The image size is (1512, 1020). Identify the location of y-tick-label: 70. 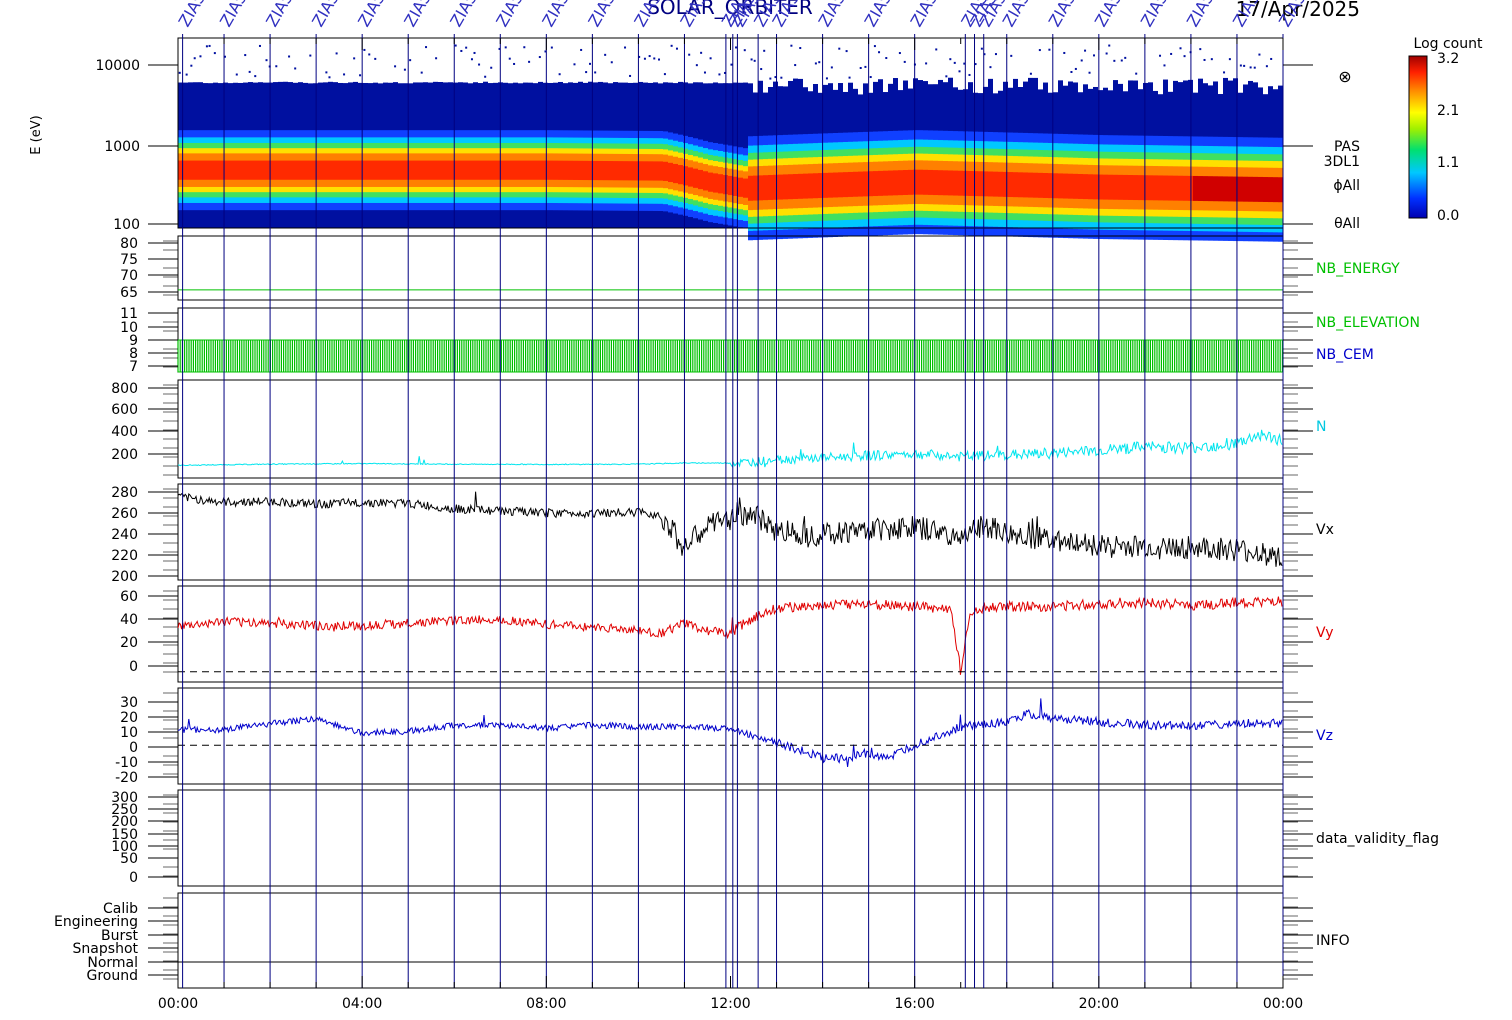
(129, 276).